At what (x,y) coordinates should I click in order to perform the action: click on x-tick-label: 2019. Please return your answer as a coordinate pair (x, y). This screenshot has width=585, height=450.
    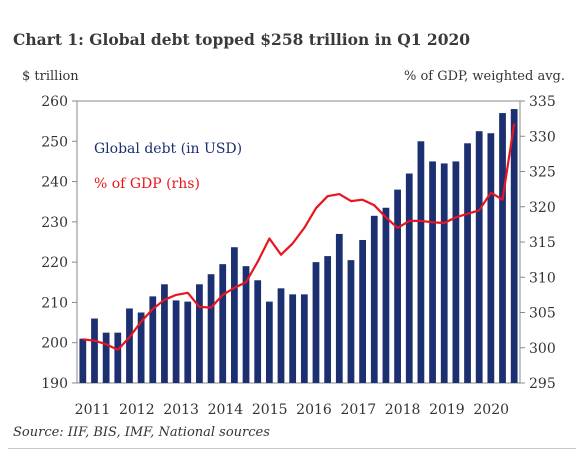
    Looking at the image, I should click on (447, 410).